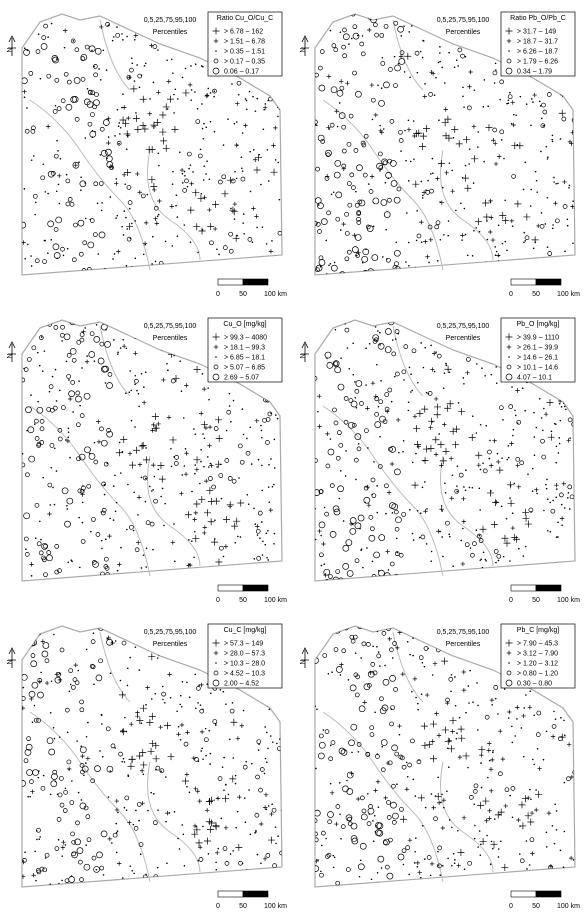 Image resolution: width=586 pixels, height=918 pixels. I want to click on scale-label: 0, so click(511, 294).